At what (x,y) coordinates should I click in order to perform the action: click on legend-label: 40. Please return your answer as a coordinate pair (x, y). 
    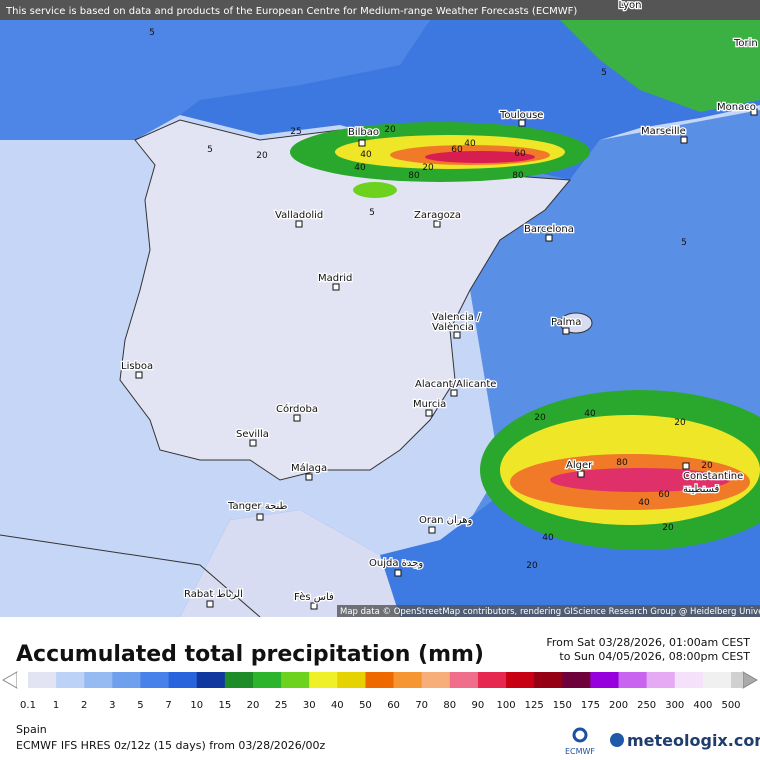
    Looking at the image, I should click on (337, 705).